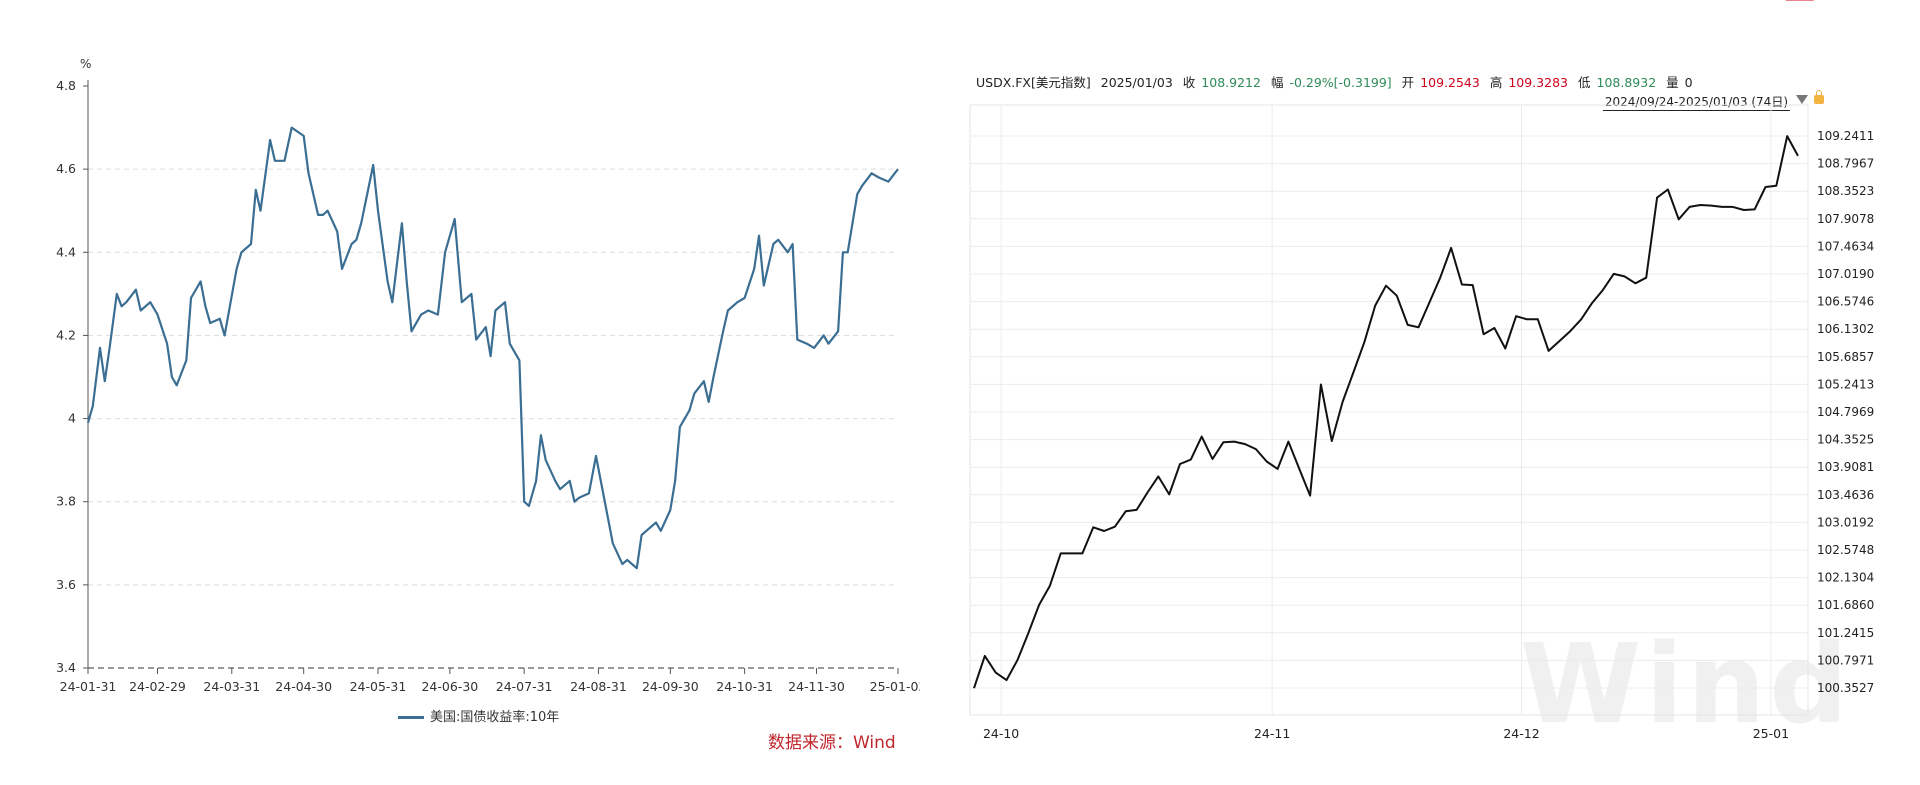 This screenshot has height=785, width=1920. What do you see at coordinates (1845, 412) in the screenshot?
I see `y-tick-label: 104.7969` at bounding box center [1845, 412].